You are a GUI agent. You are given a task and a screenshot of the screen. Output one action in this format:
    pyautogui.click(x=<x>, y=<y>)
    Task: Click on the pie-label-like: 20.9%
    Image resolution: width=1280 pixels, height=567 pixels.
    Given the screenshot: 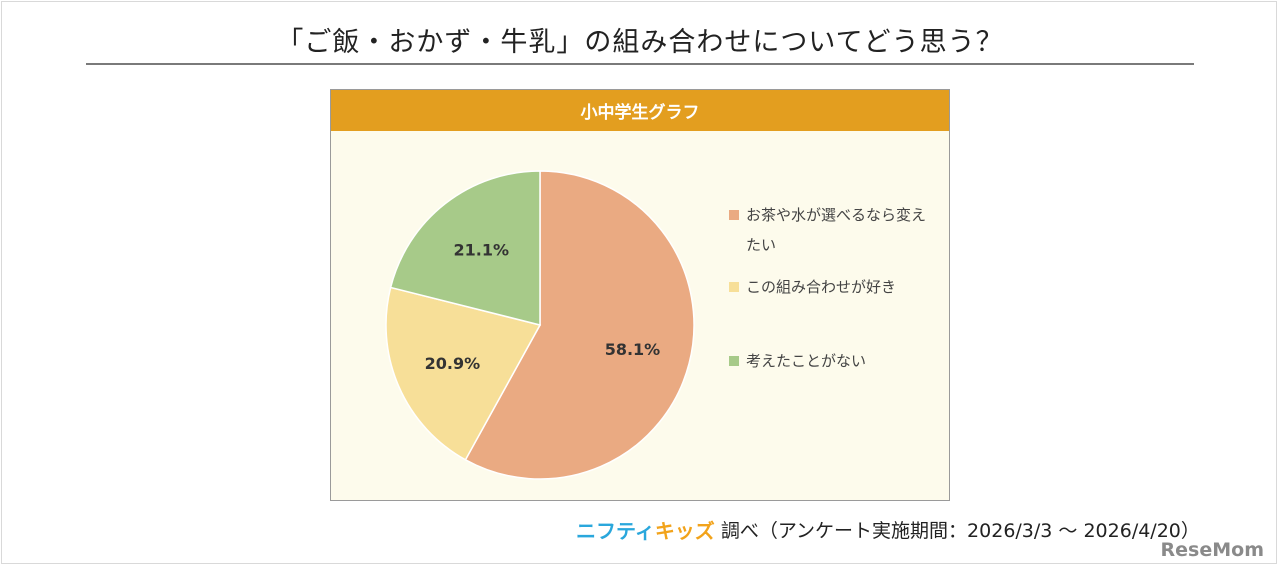 What is the action you would take?
    pyautogui.click(x=453, y=363)
    